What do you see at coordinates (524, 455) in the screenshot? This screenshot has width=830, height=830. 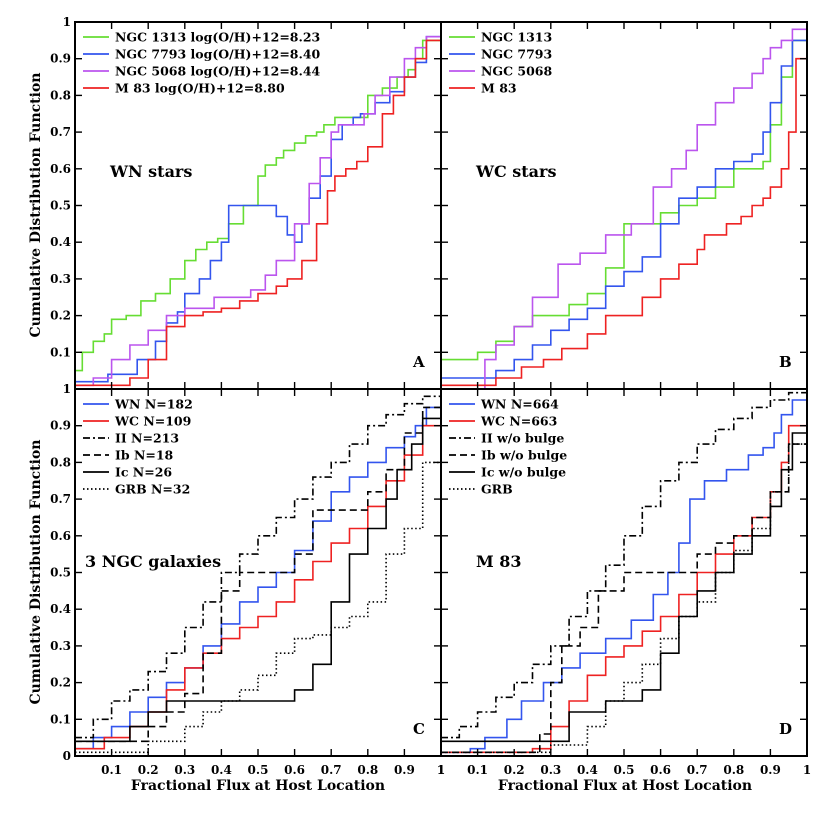 I see `legend-label: Ib w/o bulge` at bounding box center [524, 455].